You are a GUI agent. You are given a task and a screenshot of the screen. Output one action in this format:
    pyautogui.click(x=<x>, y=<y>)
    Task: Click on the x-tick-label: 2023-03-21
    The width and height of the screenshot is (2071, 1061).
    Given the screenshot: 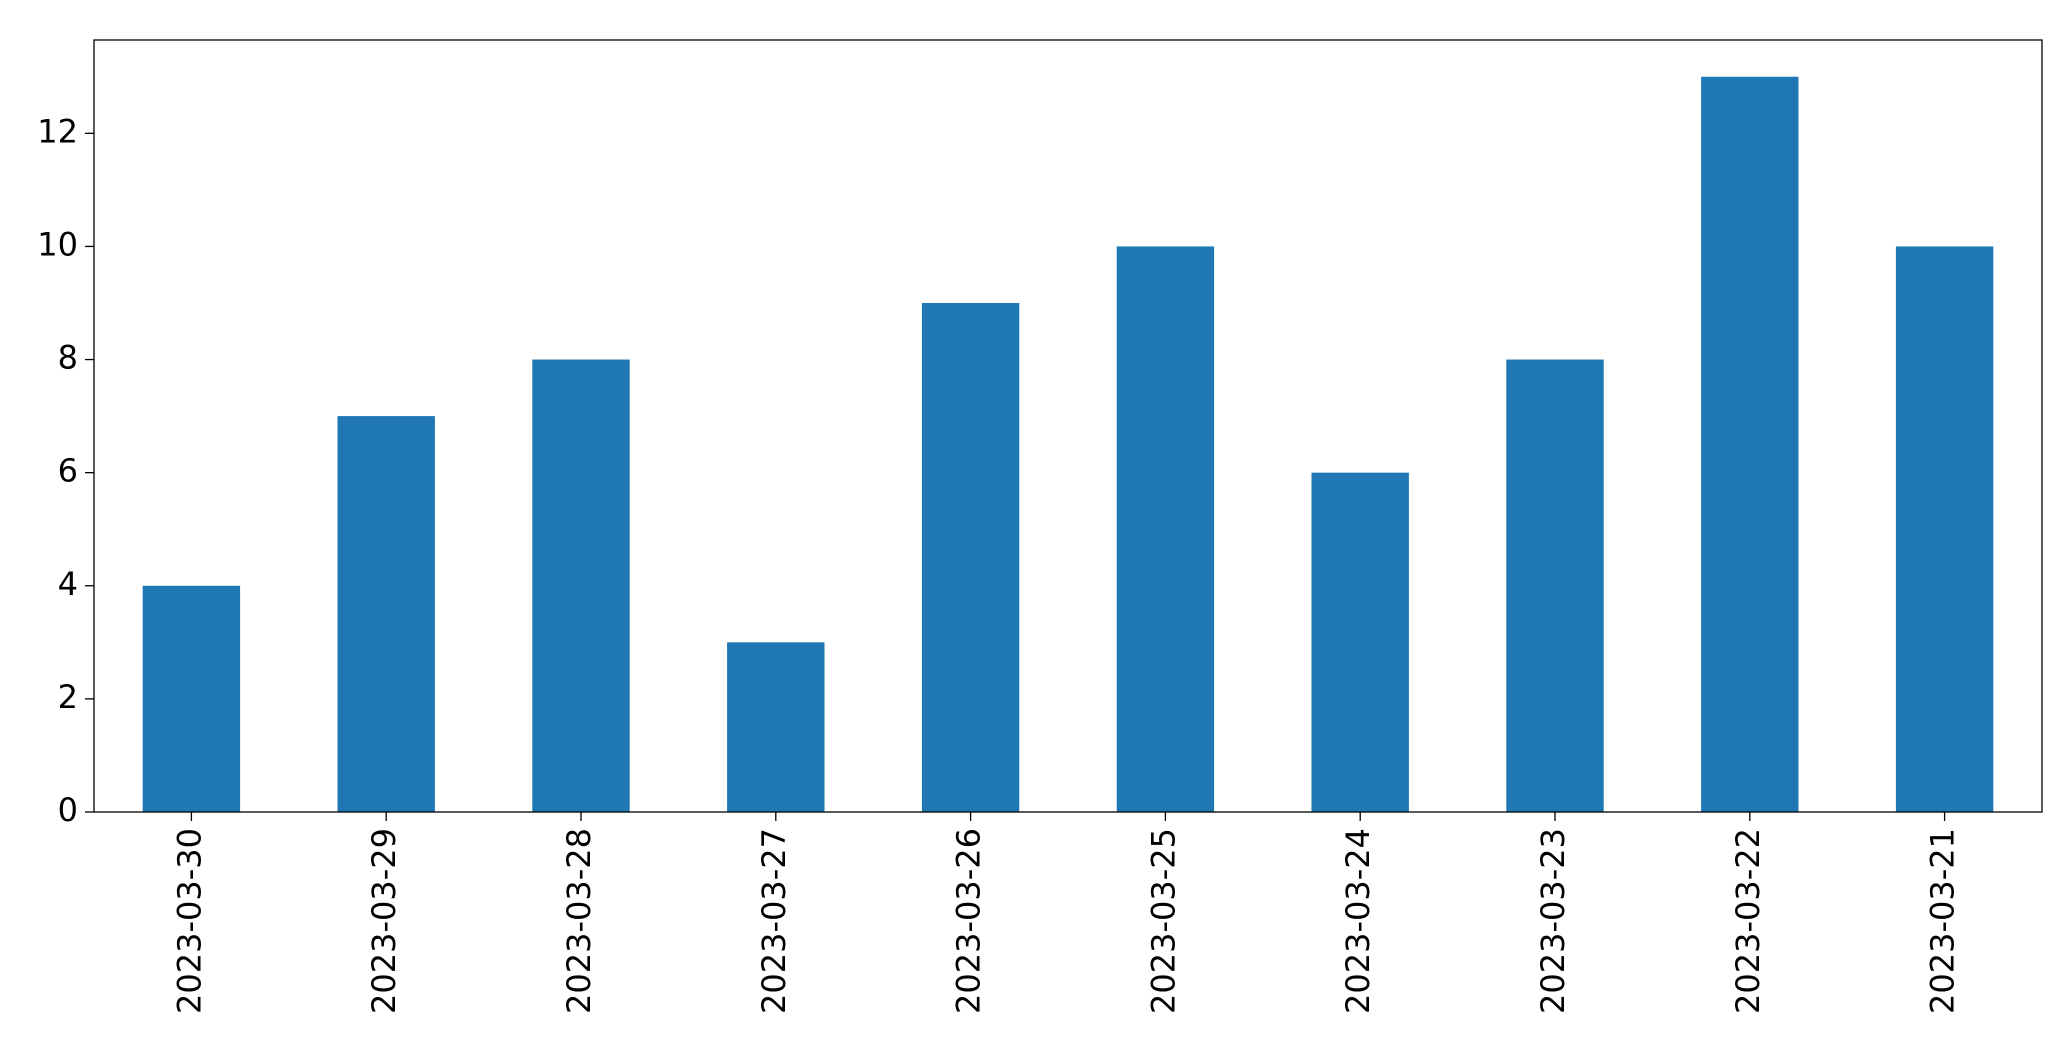 What is the action you would take?
    pyautogui.click(x=1943, y=921)
    